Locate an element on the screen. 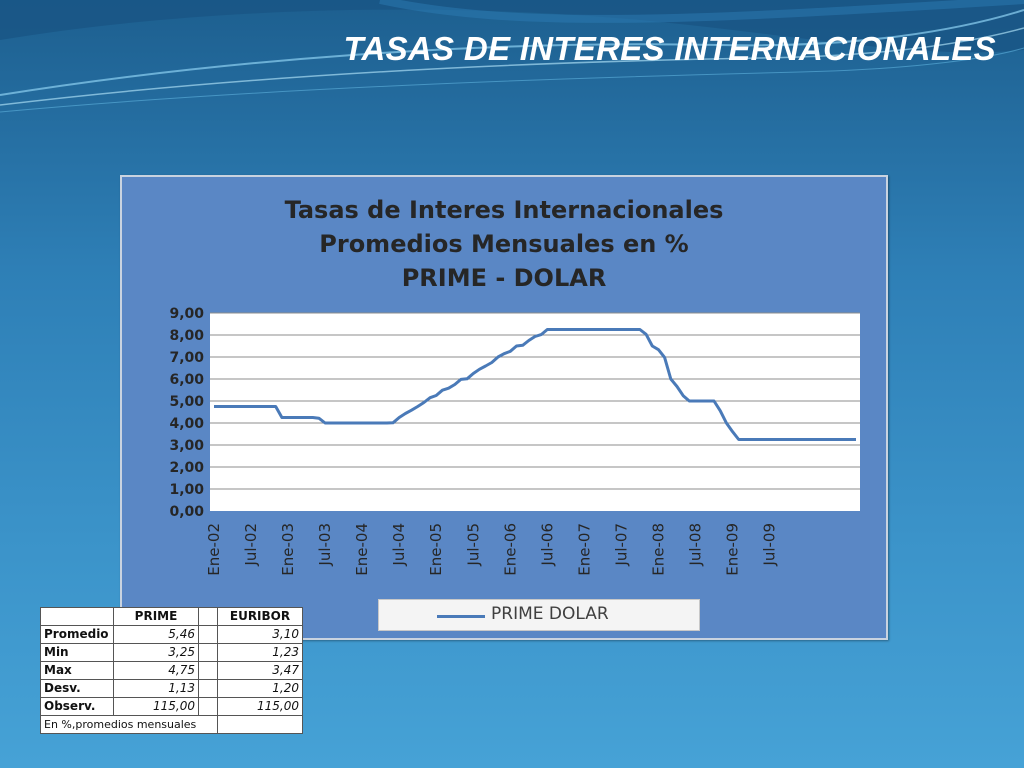  slide-title: TASAS DE INTERES INTERNACIONALES is located at coordinates (669, 48).